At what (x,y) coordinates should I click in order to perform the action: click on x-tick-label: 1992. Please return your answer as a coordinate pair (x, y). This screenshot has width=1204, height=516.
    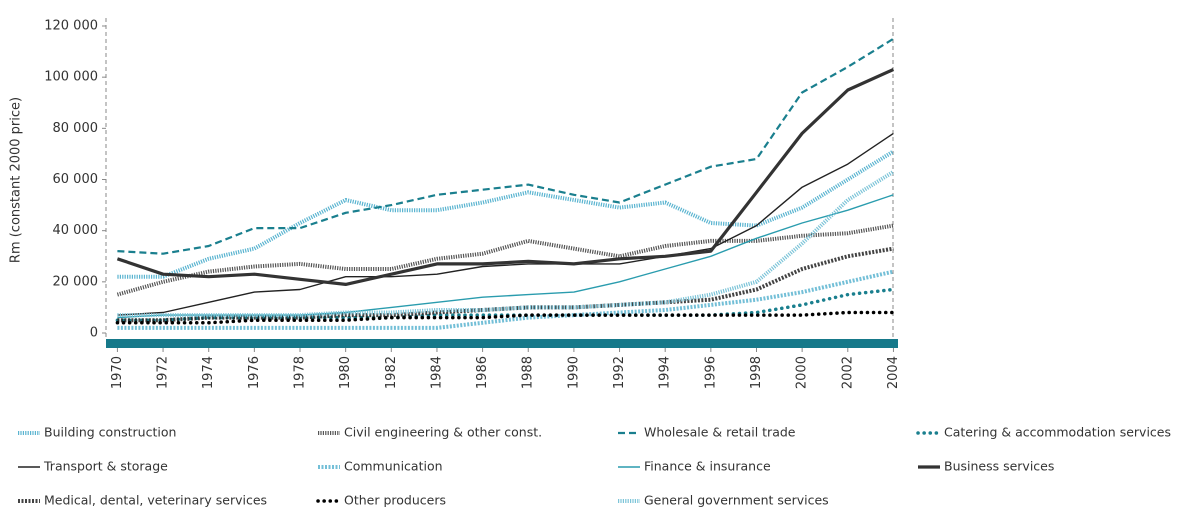
    Looking at the image, I should click on (619, 372).